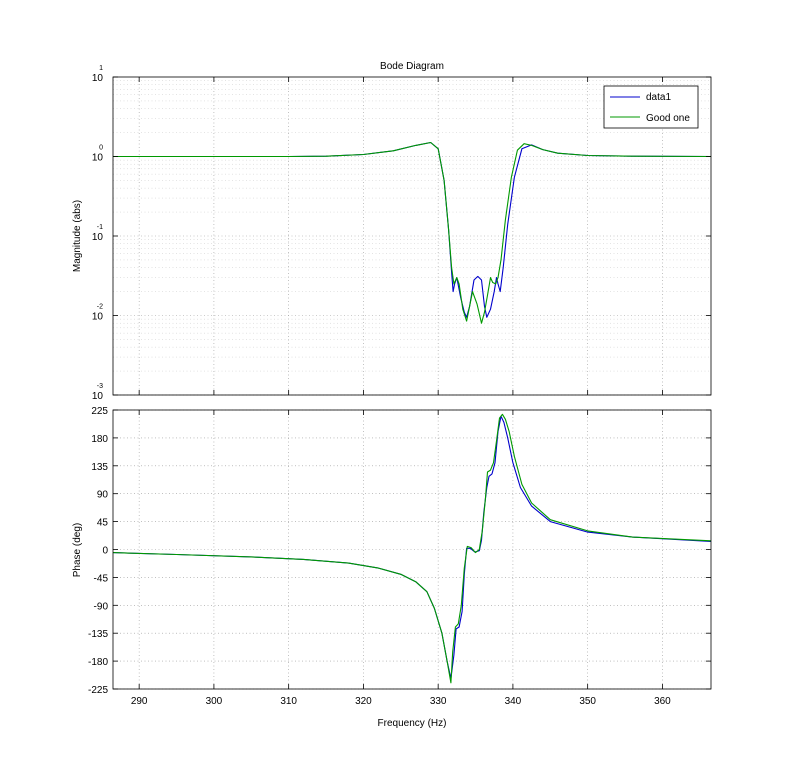 This screenshot has width=786, height=775. What do you see at coordinates (98, 662) in the screenshot?
I see `phase-ytick-label: -180` at bounding box center [98, 662].